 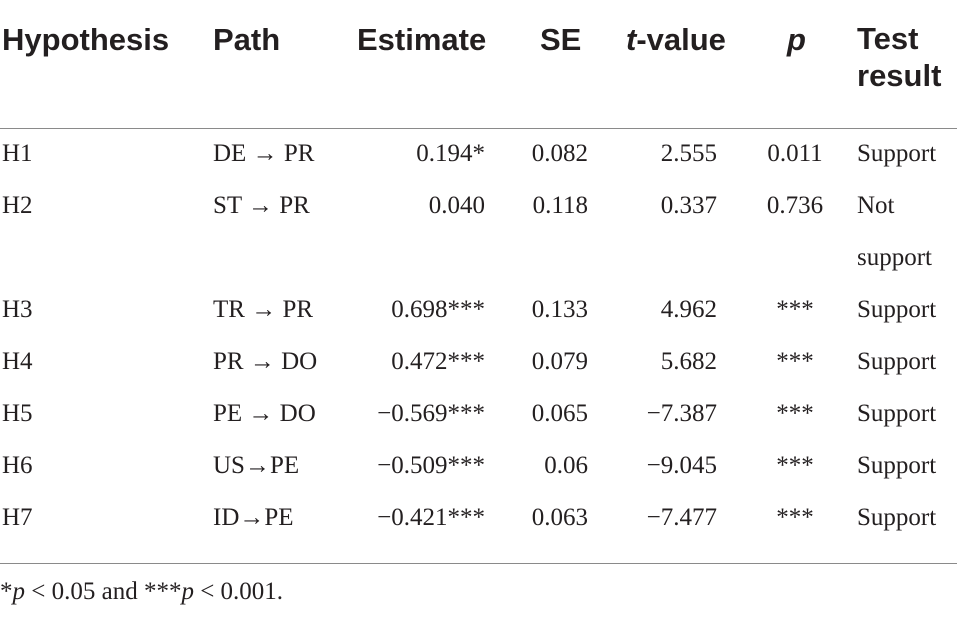 I want to click on cell-t-value: 5.682, so click(x=688, y=361).